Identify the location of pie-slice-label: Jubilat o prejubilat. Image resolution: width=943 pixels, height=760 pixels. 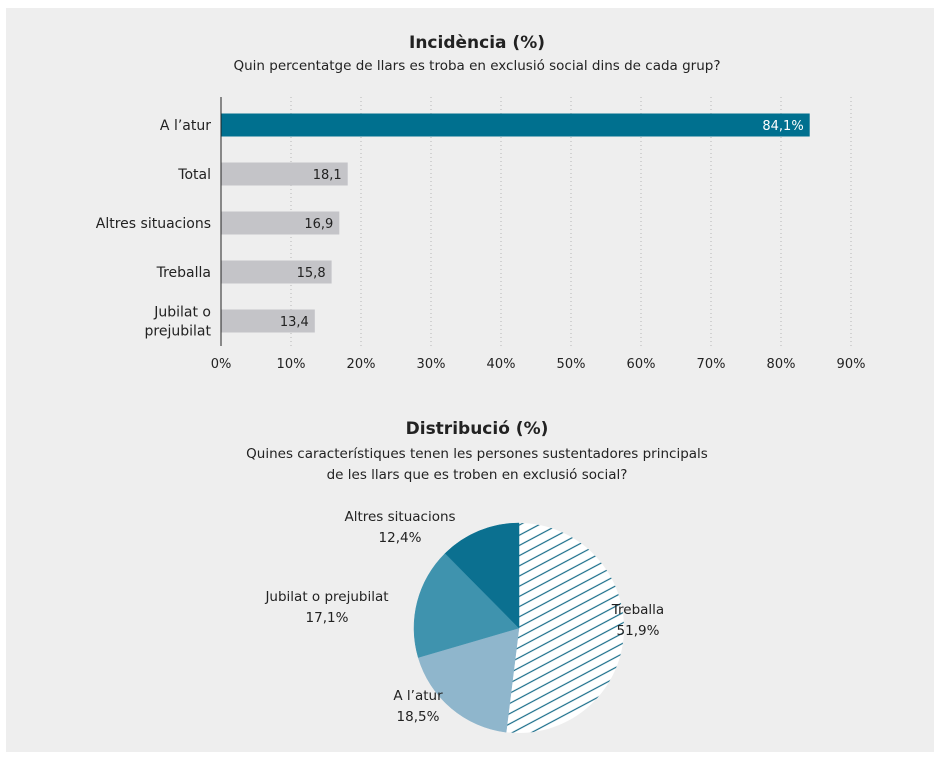
(326, 597).